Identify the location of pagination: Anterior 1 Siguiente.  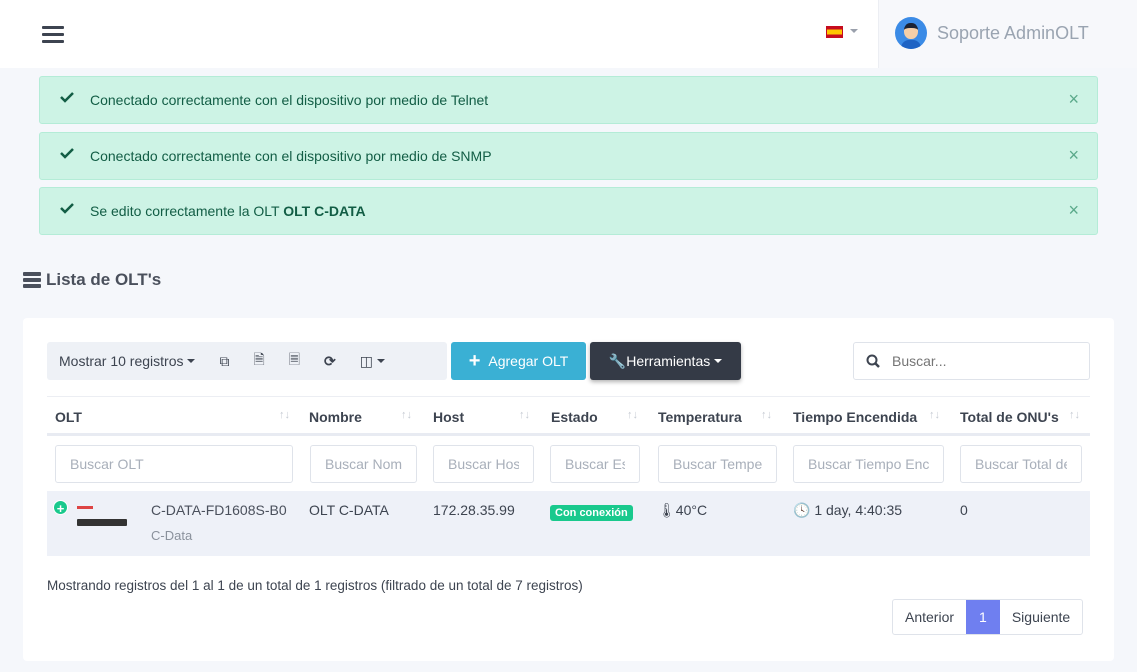
(988, 617).